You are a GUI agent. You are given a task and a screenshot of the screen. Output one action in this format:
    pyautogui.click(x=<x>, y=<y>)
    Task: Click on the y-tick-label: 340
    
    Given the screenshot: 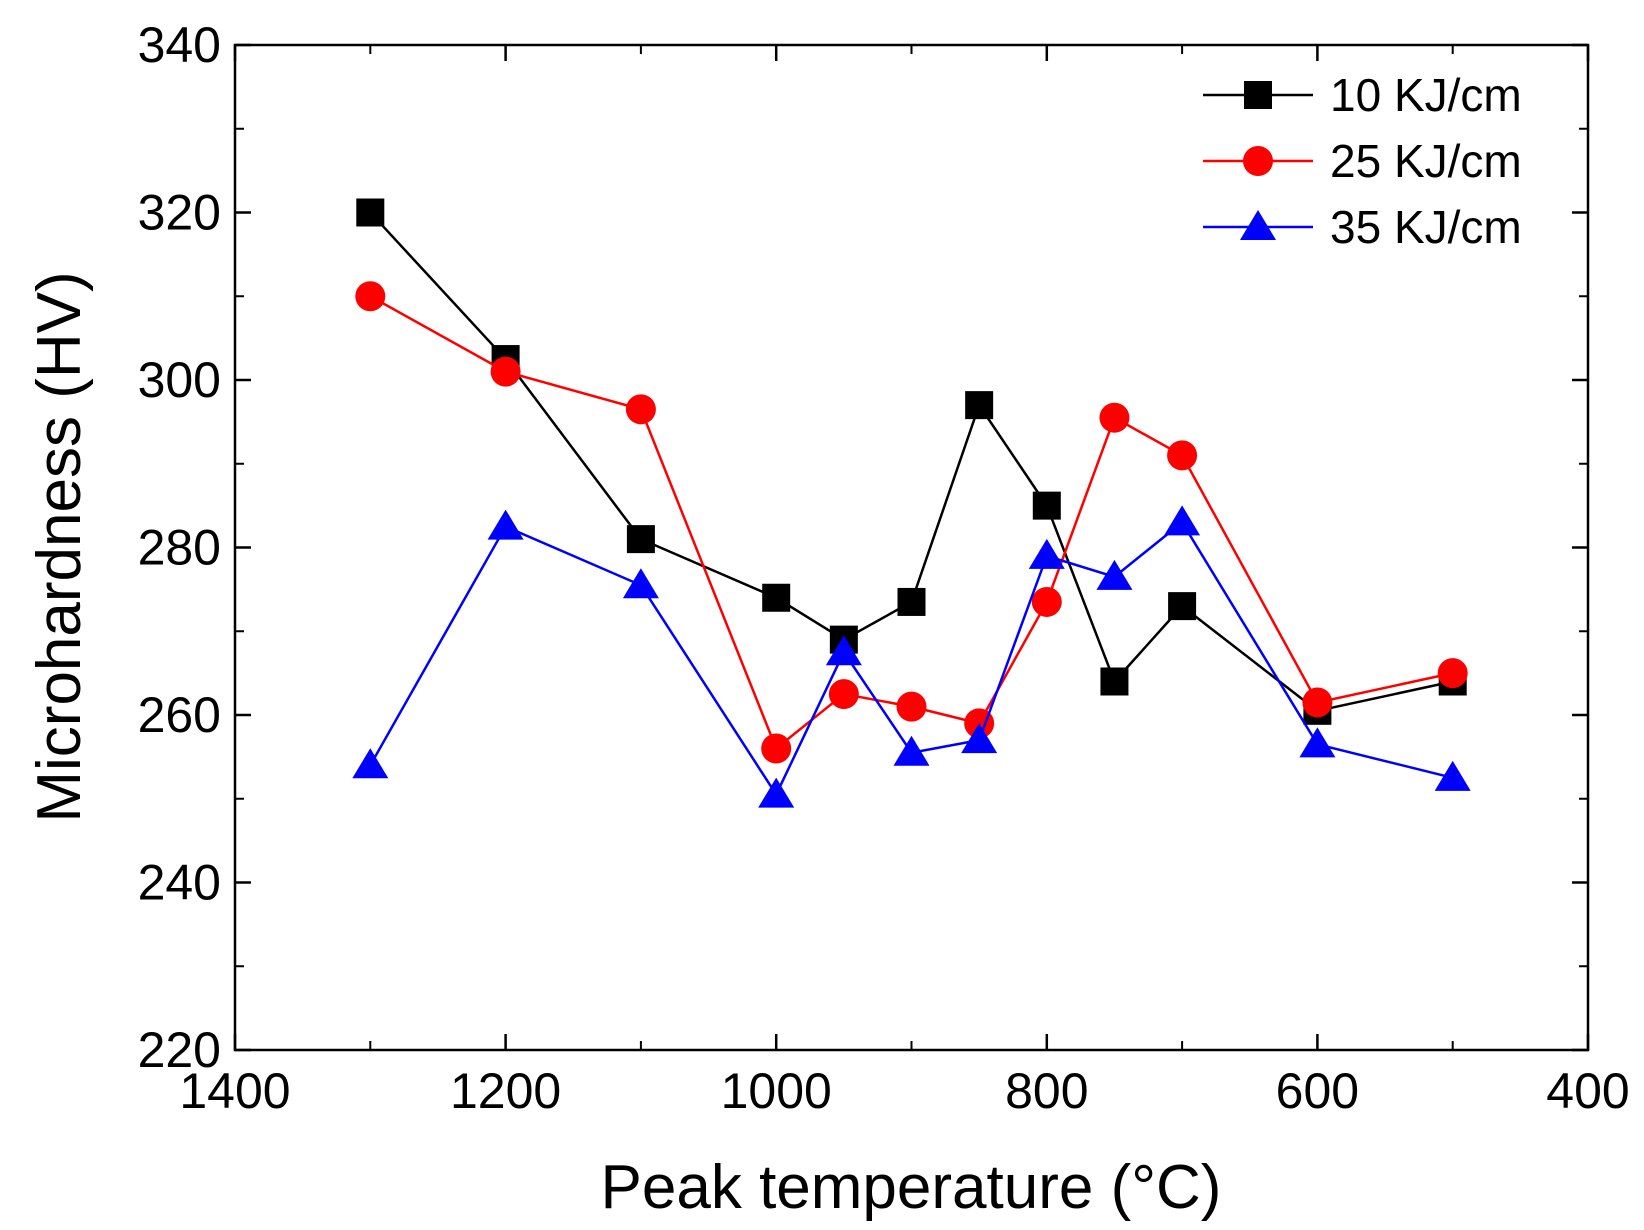 What is the action you would take?
    pyautogui.click(x=179, y=45)
    